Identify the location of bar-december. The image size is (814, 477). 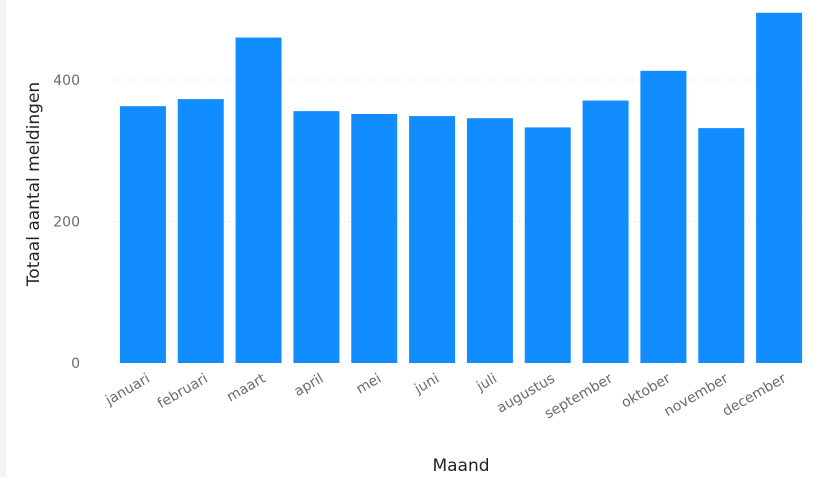
(779, 187).